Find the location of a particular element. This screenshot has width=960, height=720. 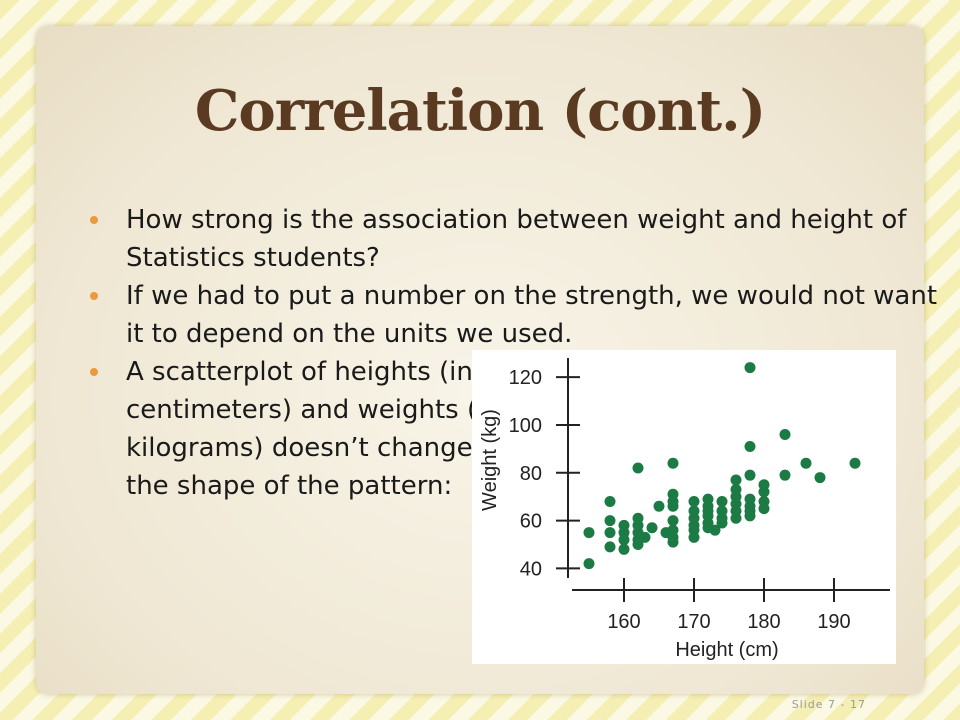

x-tick-label: 160 is located at coordinates (623, 622).